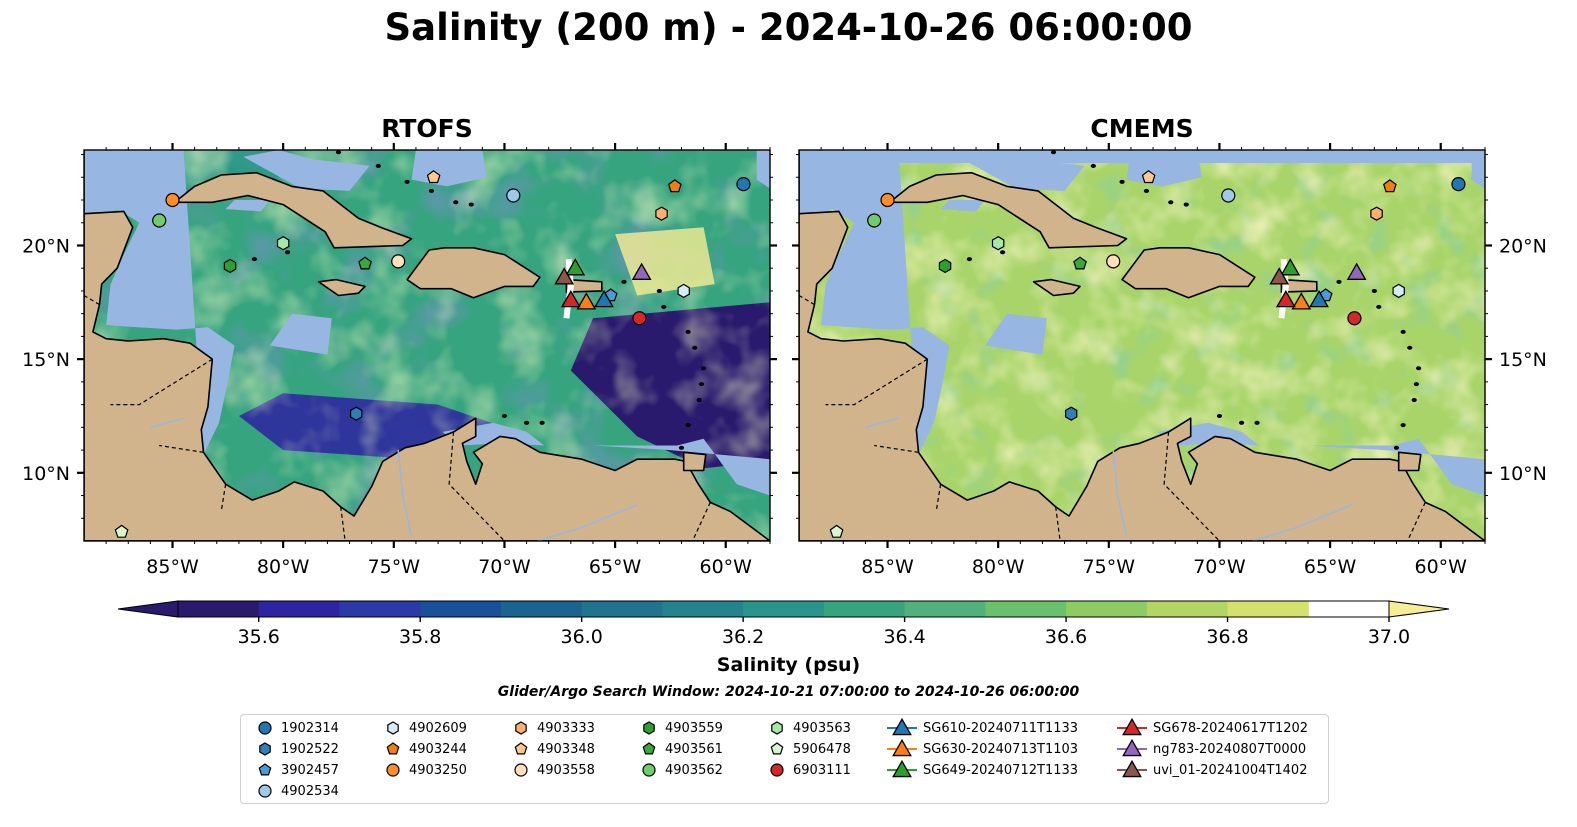  I want to click on land-trinidad, so click(694, 461).